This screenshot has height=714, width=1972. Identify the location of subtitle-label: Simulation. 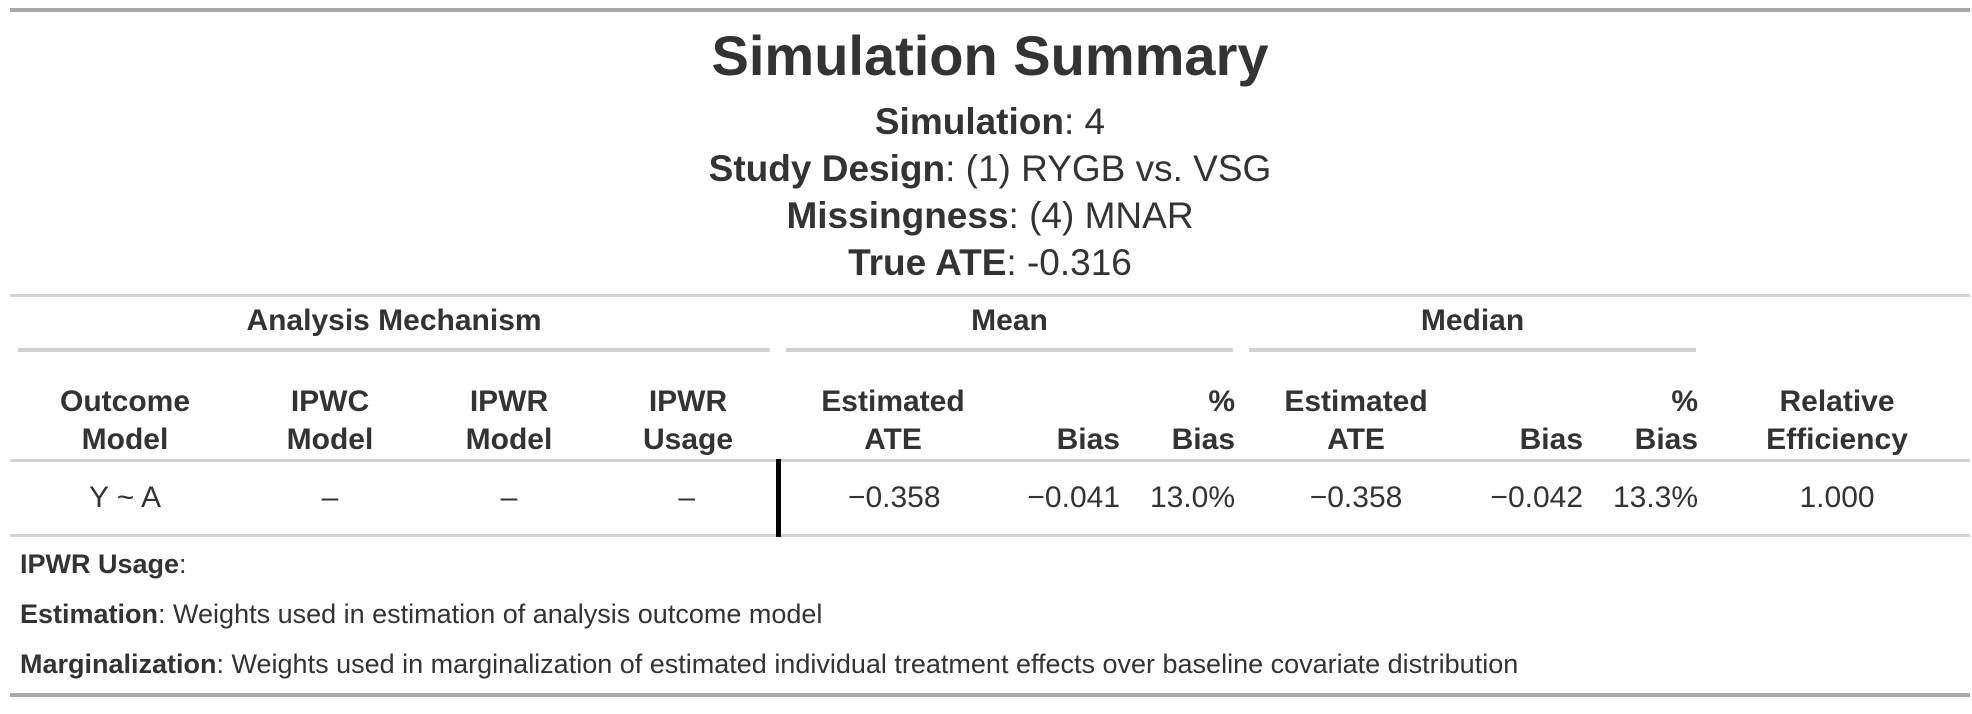
(969, 121).